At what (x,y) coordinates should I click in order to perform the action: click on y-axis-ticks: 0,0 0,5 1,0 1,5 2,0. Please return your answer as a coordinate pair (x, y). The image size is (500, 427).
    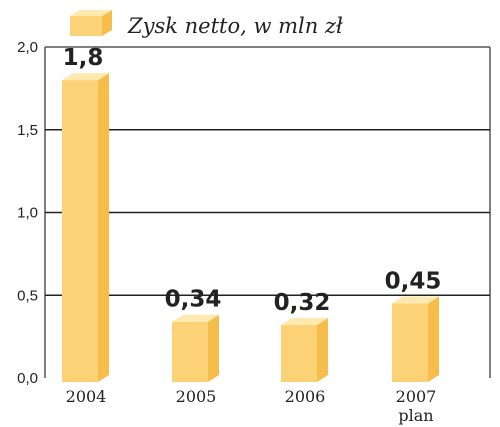
    Looking at the image, I should click on (27, 213).